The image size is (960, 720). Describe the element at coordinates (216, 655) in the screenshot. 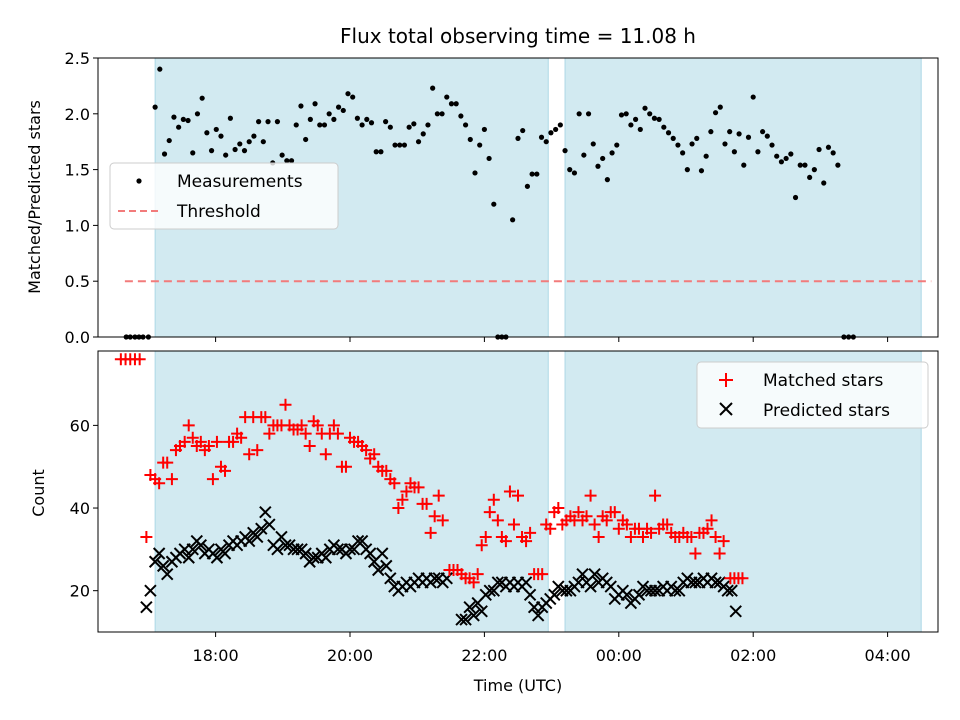

I see `x-tick-label: 18:00` at that location.